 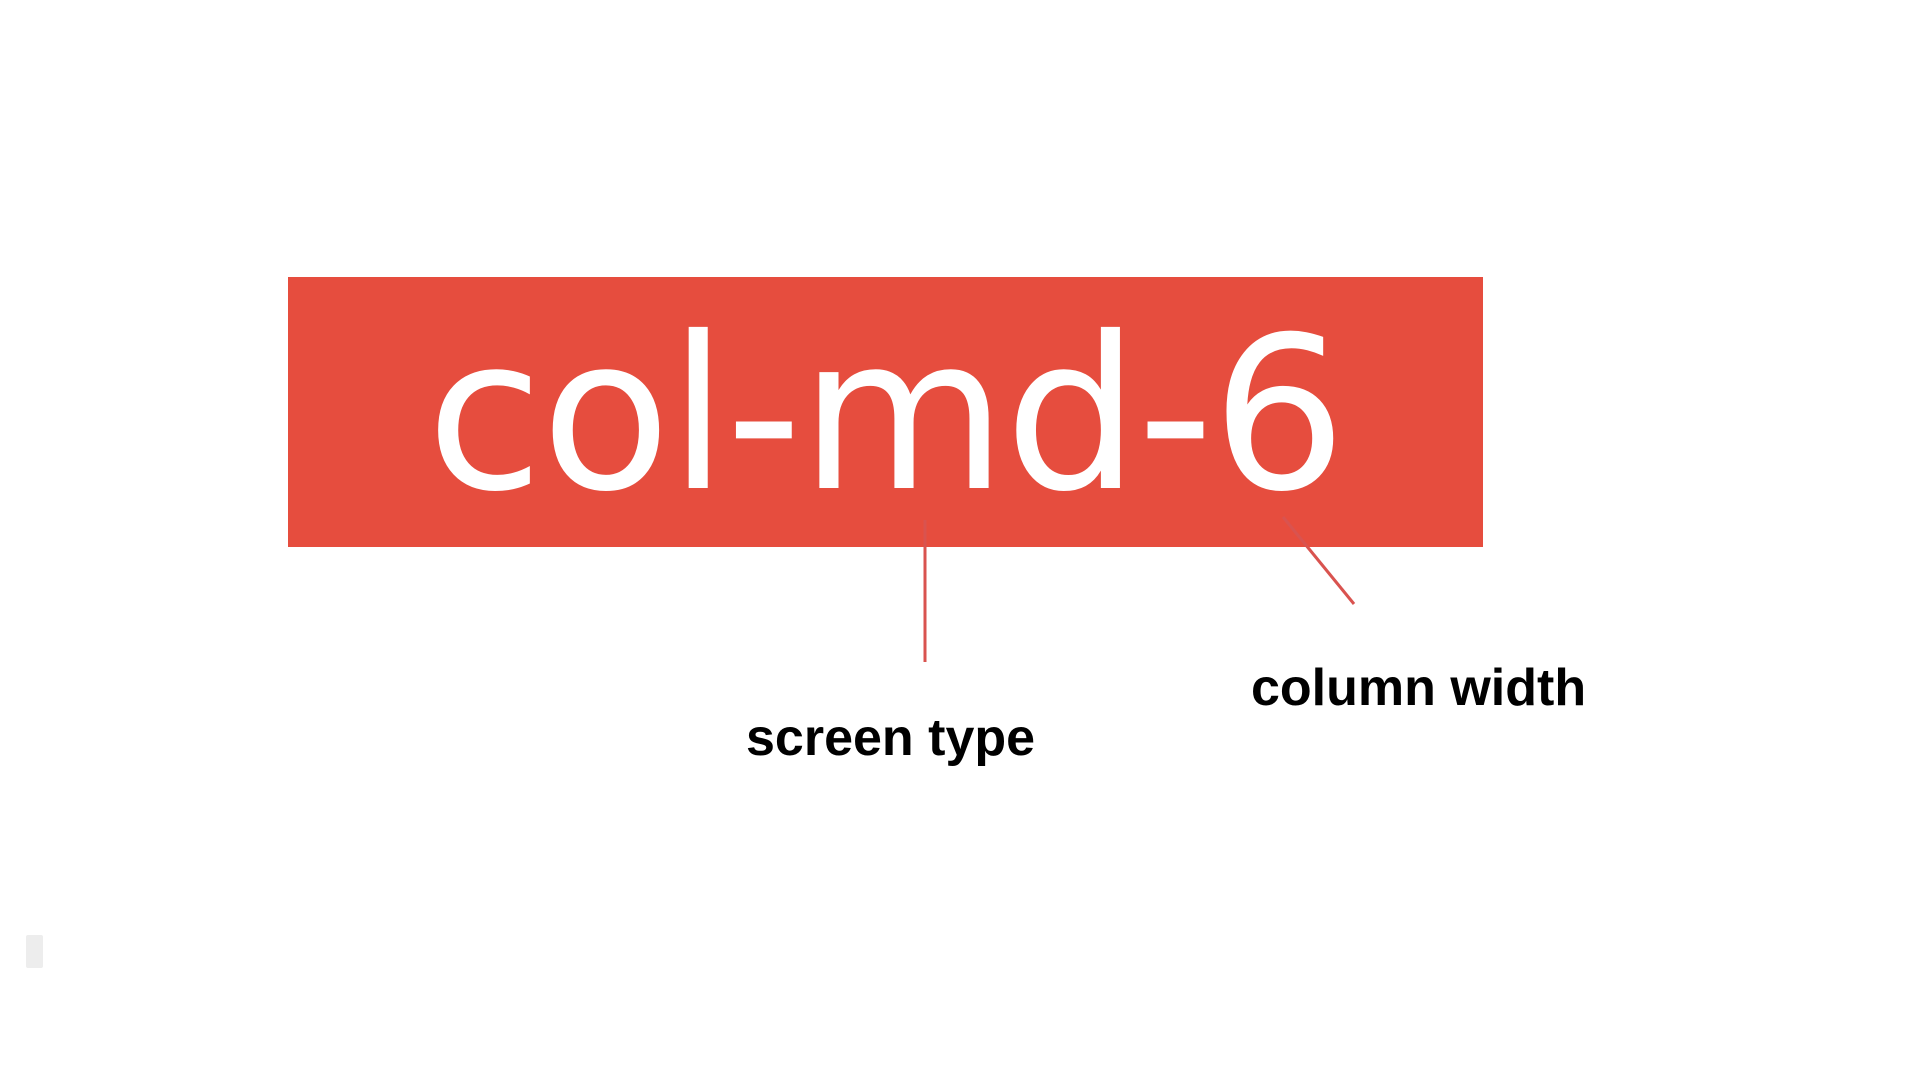 I want to click on screen-type-label: screen type, so click(x=891, y=738).